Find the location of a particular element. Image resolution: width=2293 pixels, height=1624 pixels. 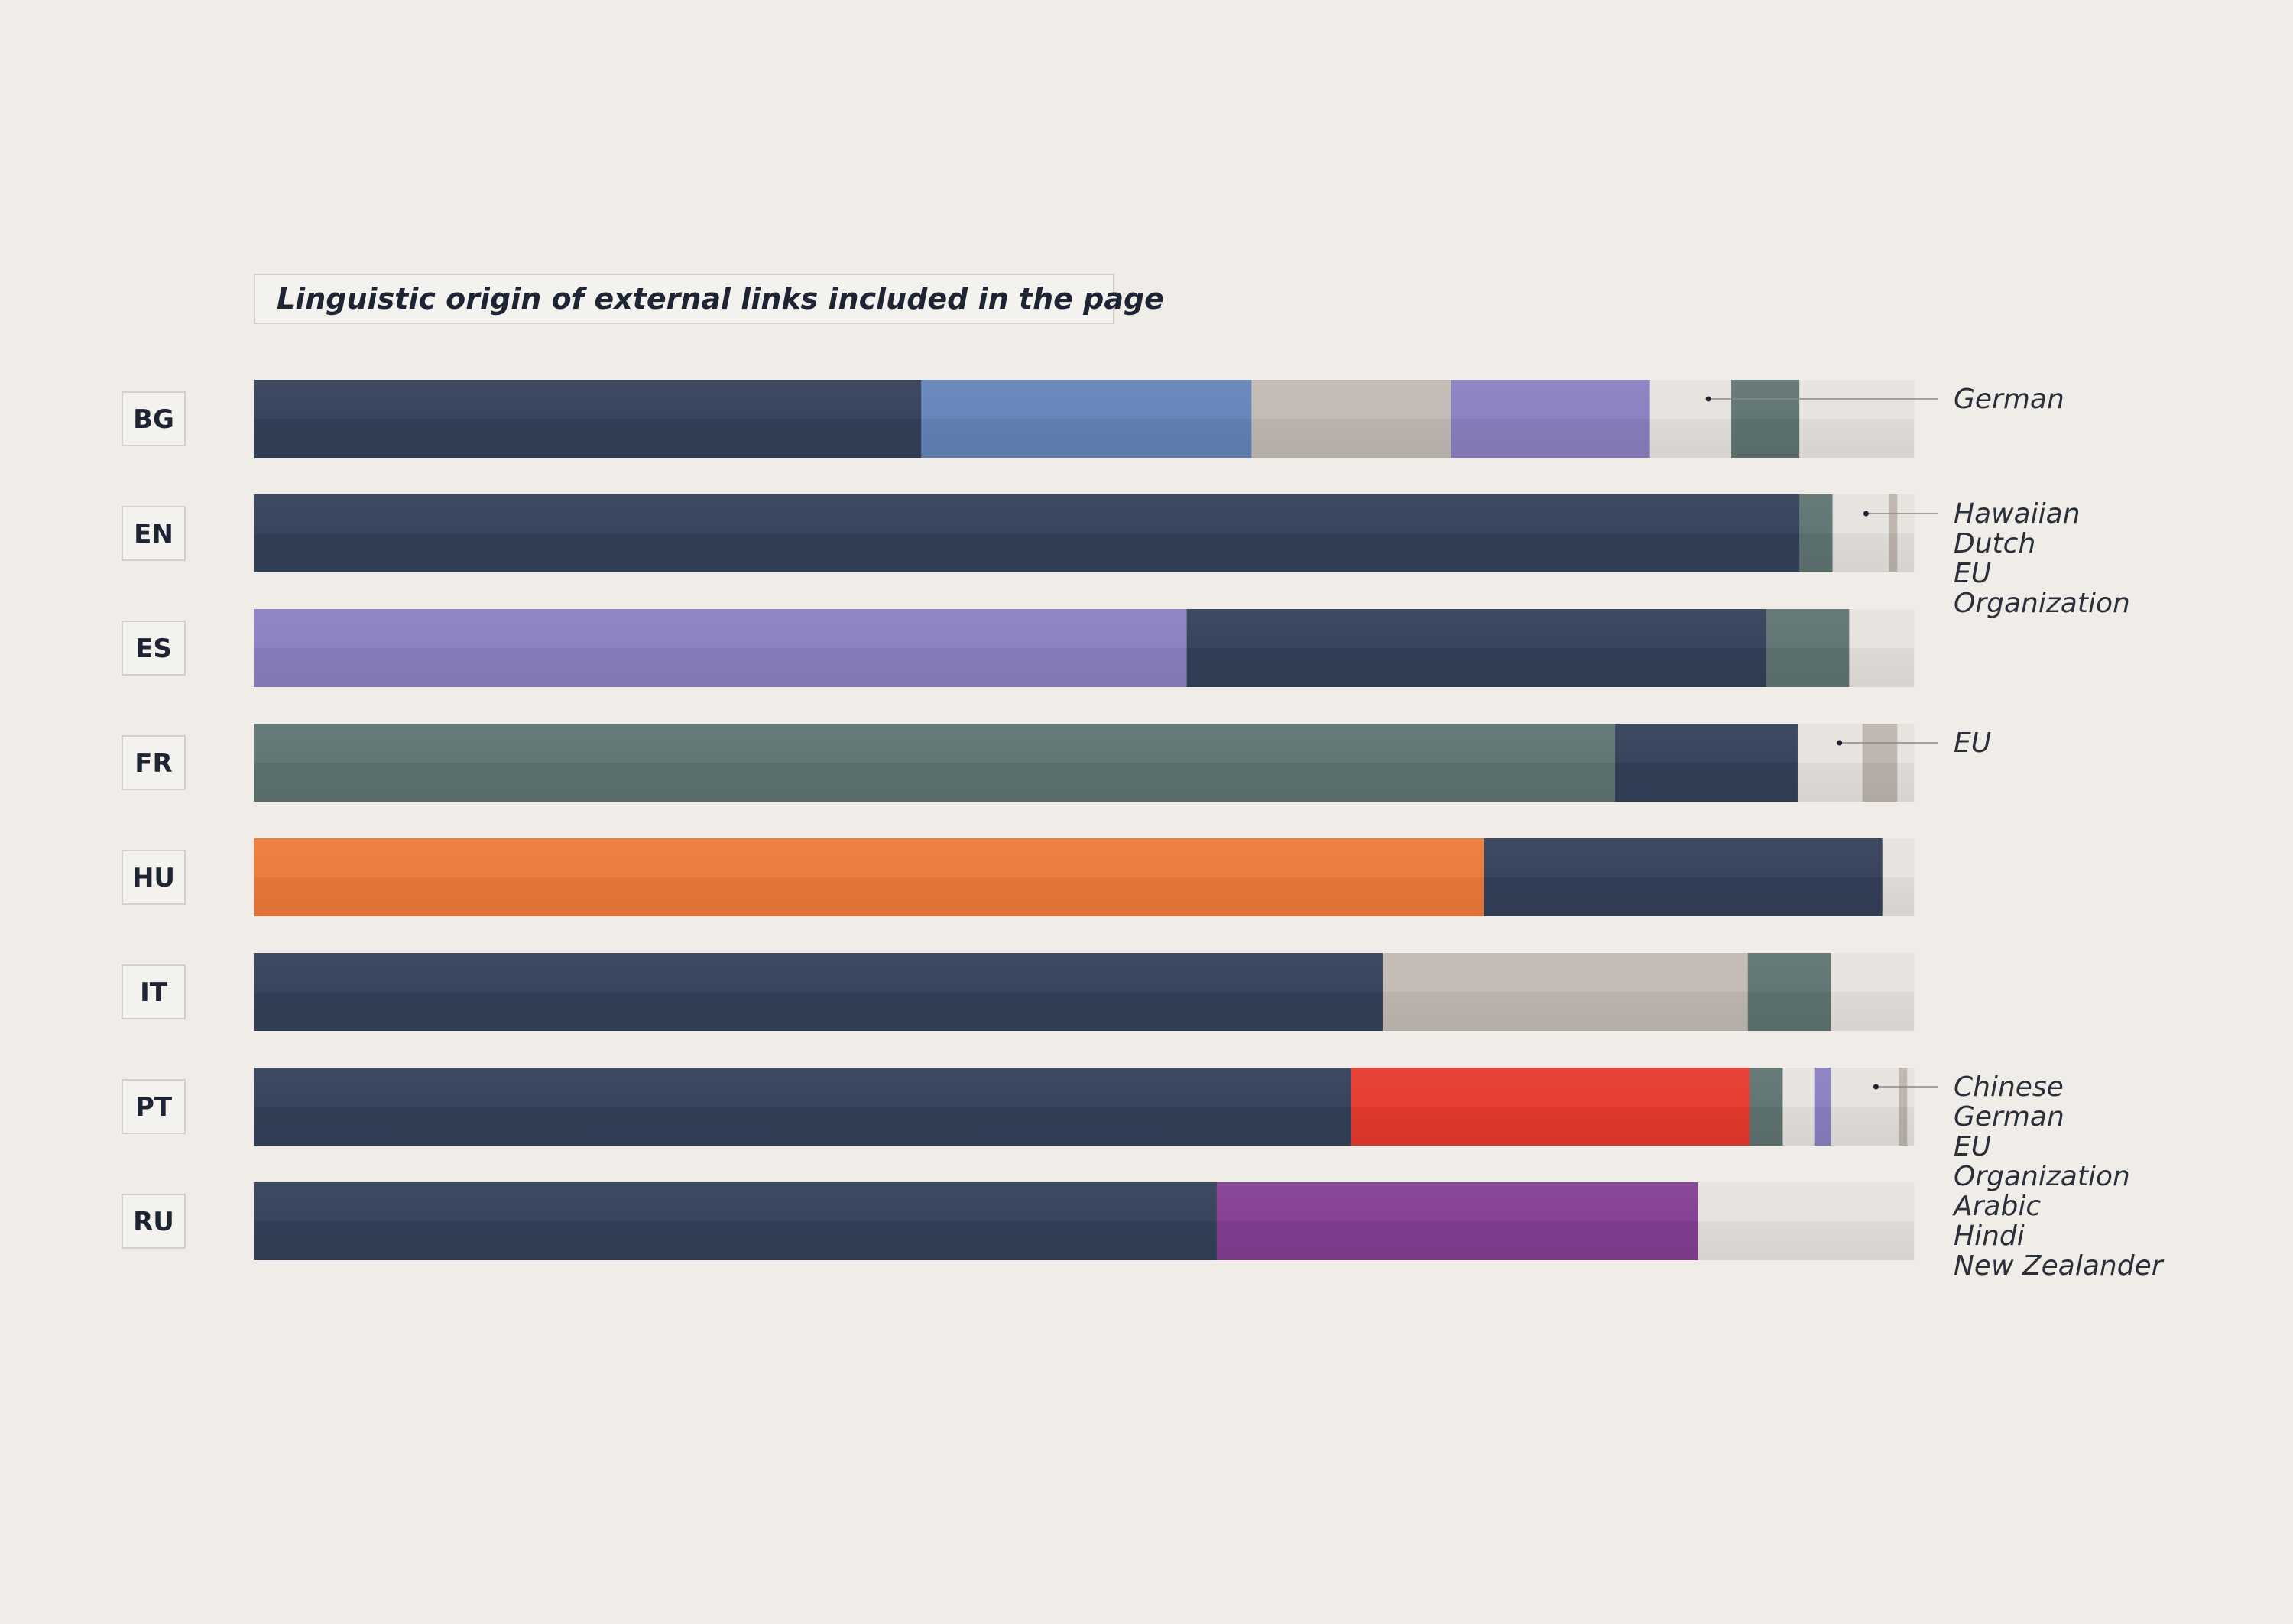

annotation-label: Hawaiian is located at coordinates (2017, 514).